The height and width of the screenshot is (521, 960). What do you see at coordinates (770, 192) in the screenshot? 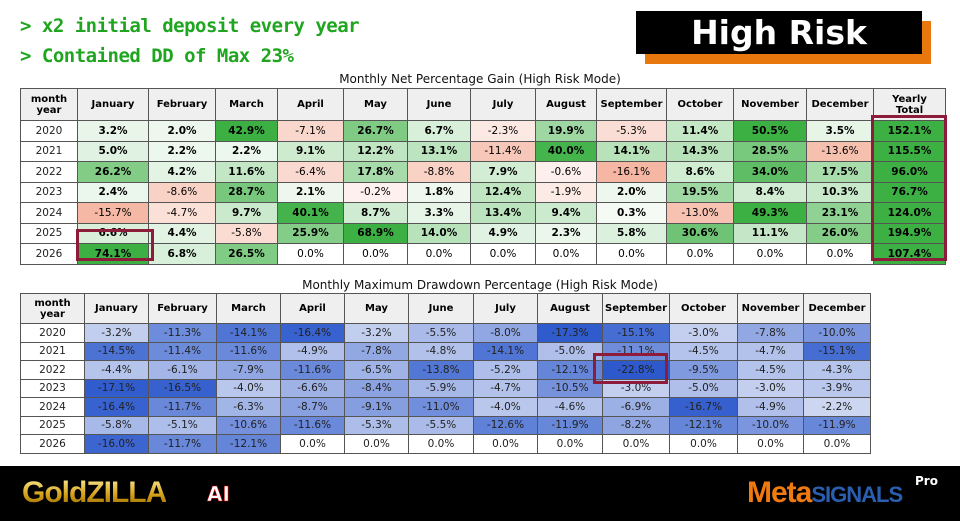
I see `value-cell: 8.4%` at bounding box center [770, 192].